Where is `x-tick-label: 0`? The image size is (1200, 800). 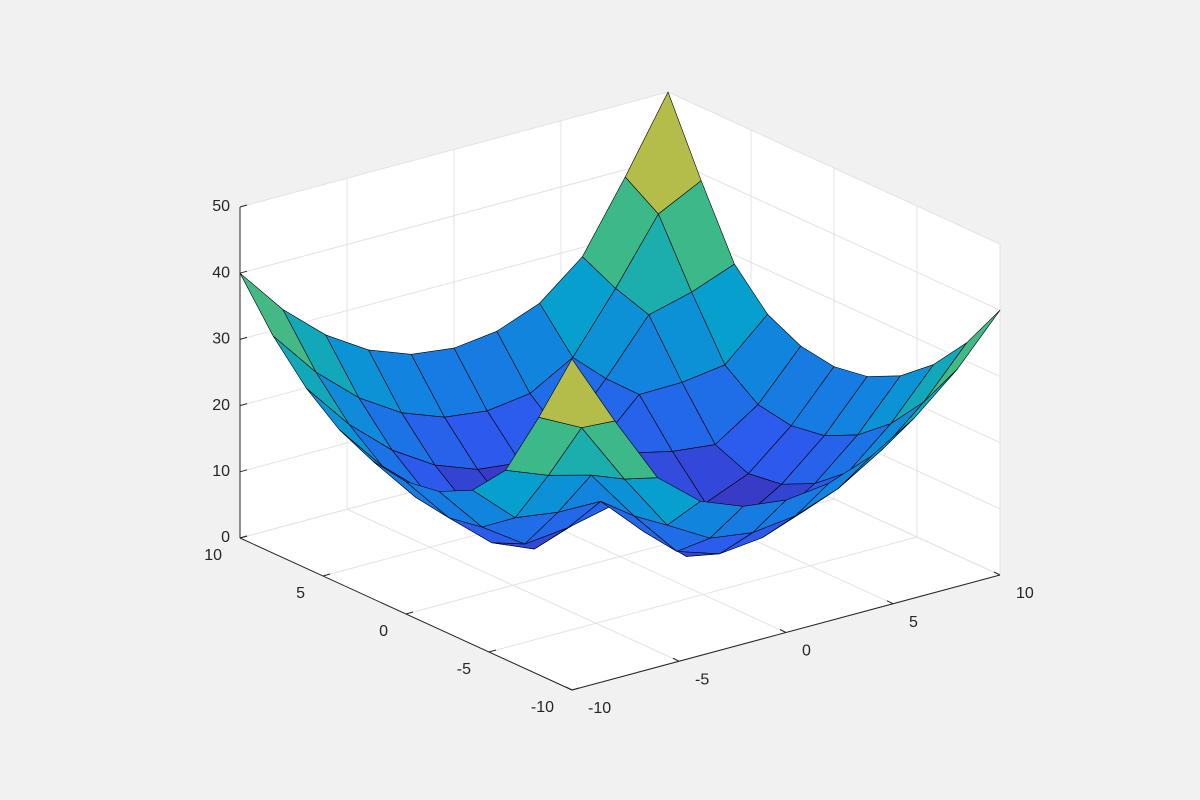 x-tick-label: 0 is located at coordinates (806, 651).